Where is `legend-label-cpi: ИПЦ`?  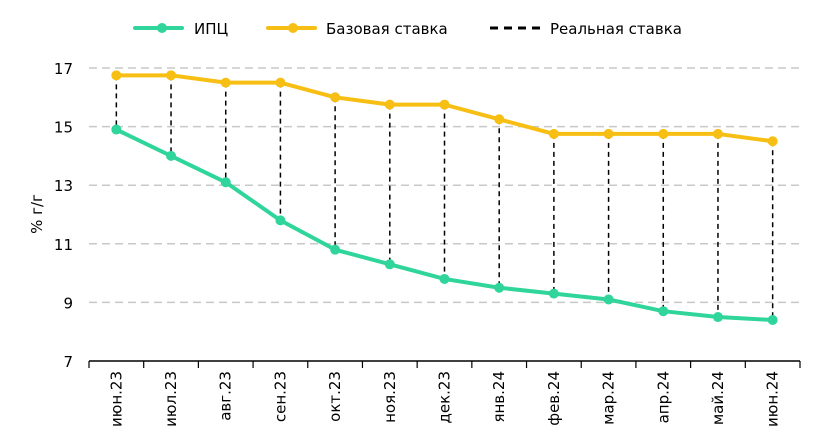
legend-label-cpi: ИПЦ is located at coordinates (211, 29).